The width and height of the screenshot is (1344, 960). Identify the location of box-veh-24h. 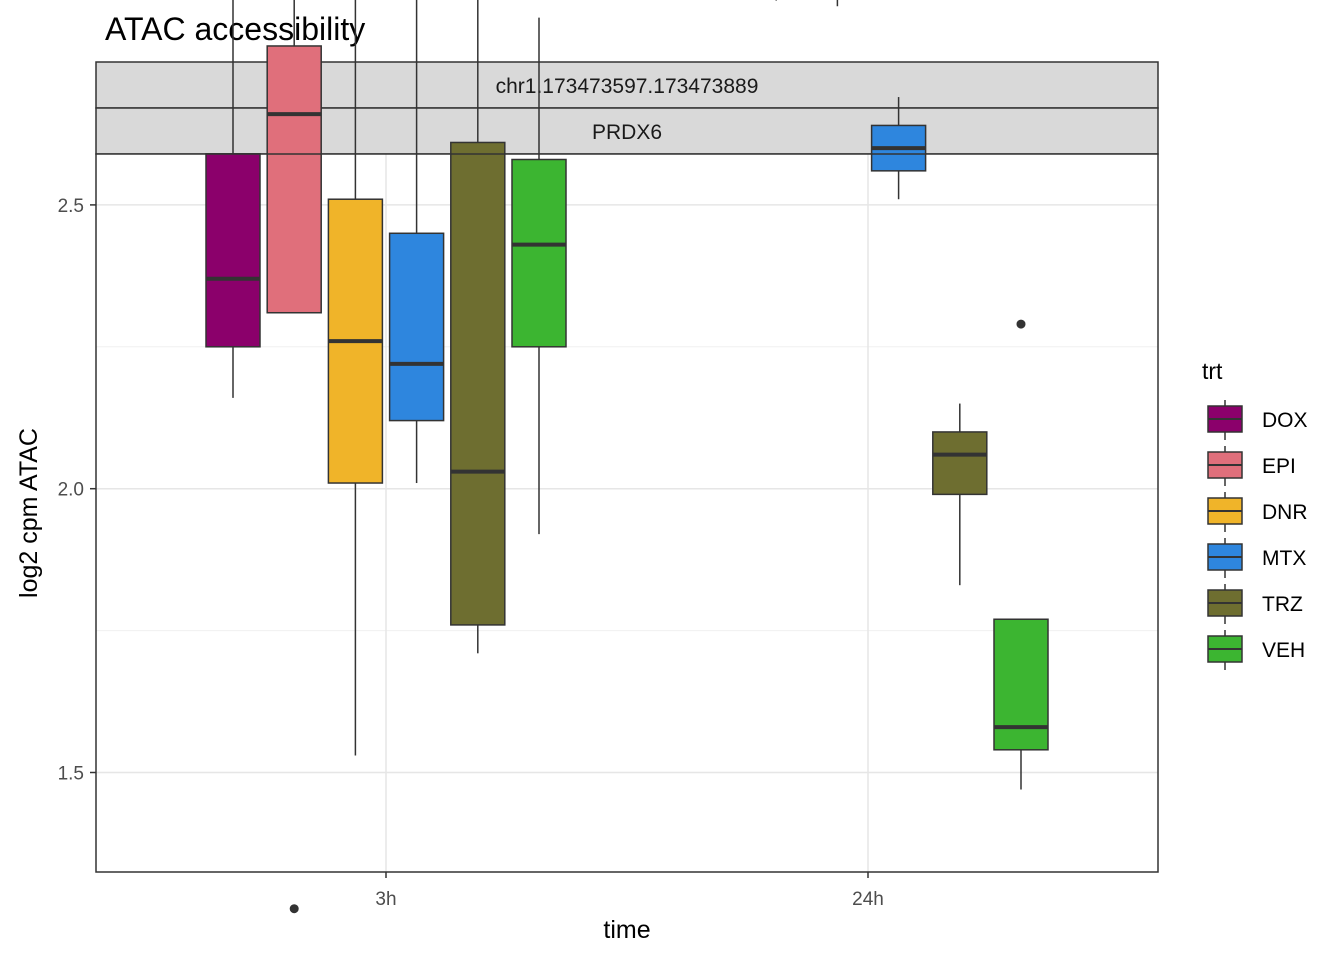
(1021, 554).